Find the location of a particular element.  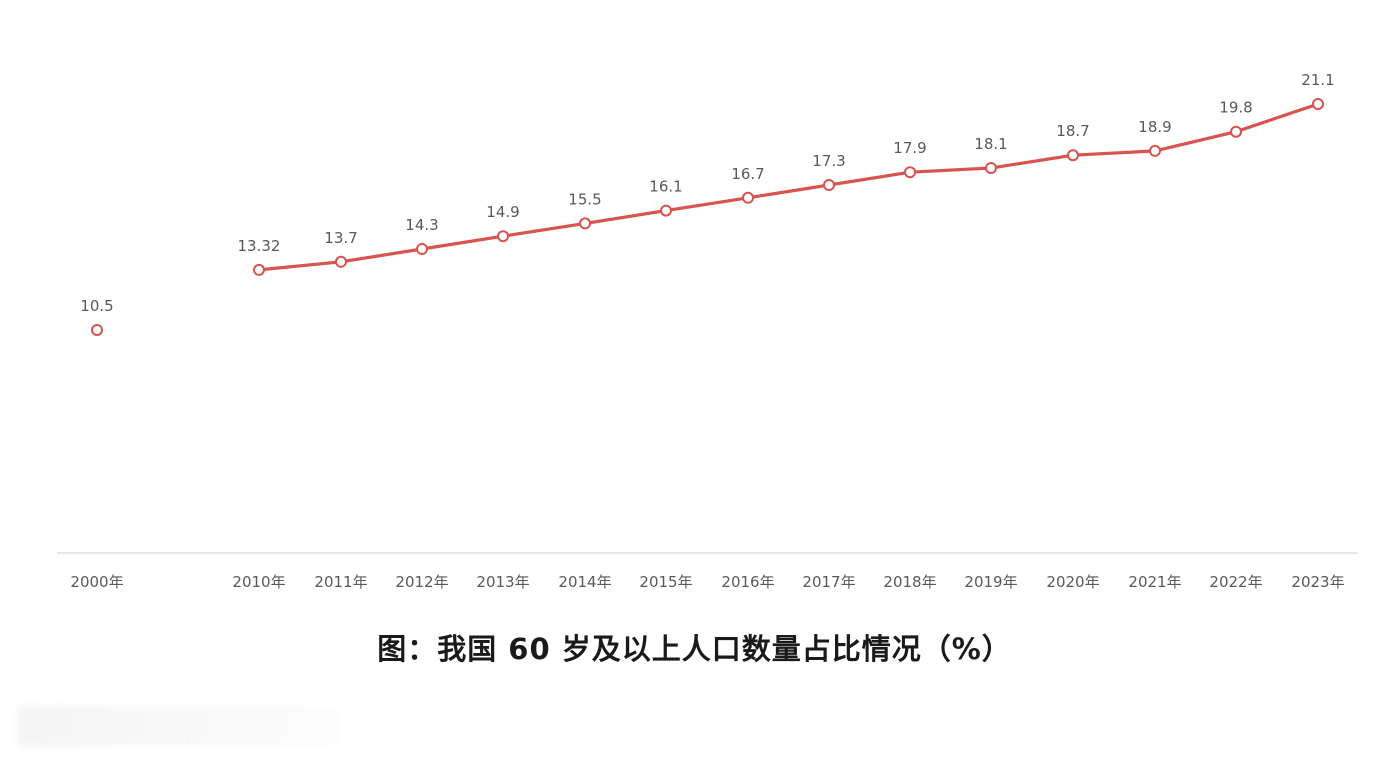

x-tick-label: 2013年 is located at coordinates (502, 582).